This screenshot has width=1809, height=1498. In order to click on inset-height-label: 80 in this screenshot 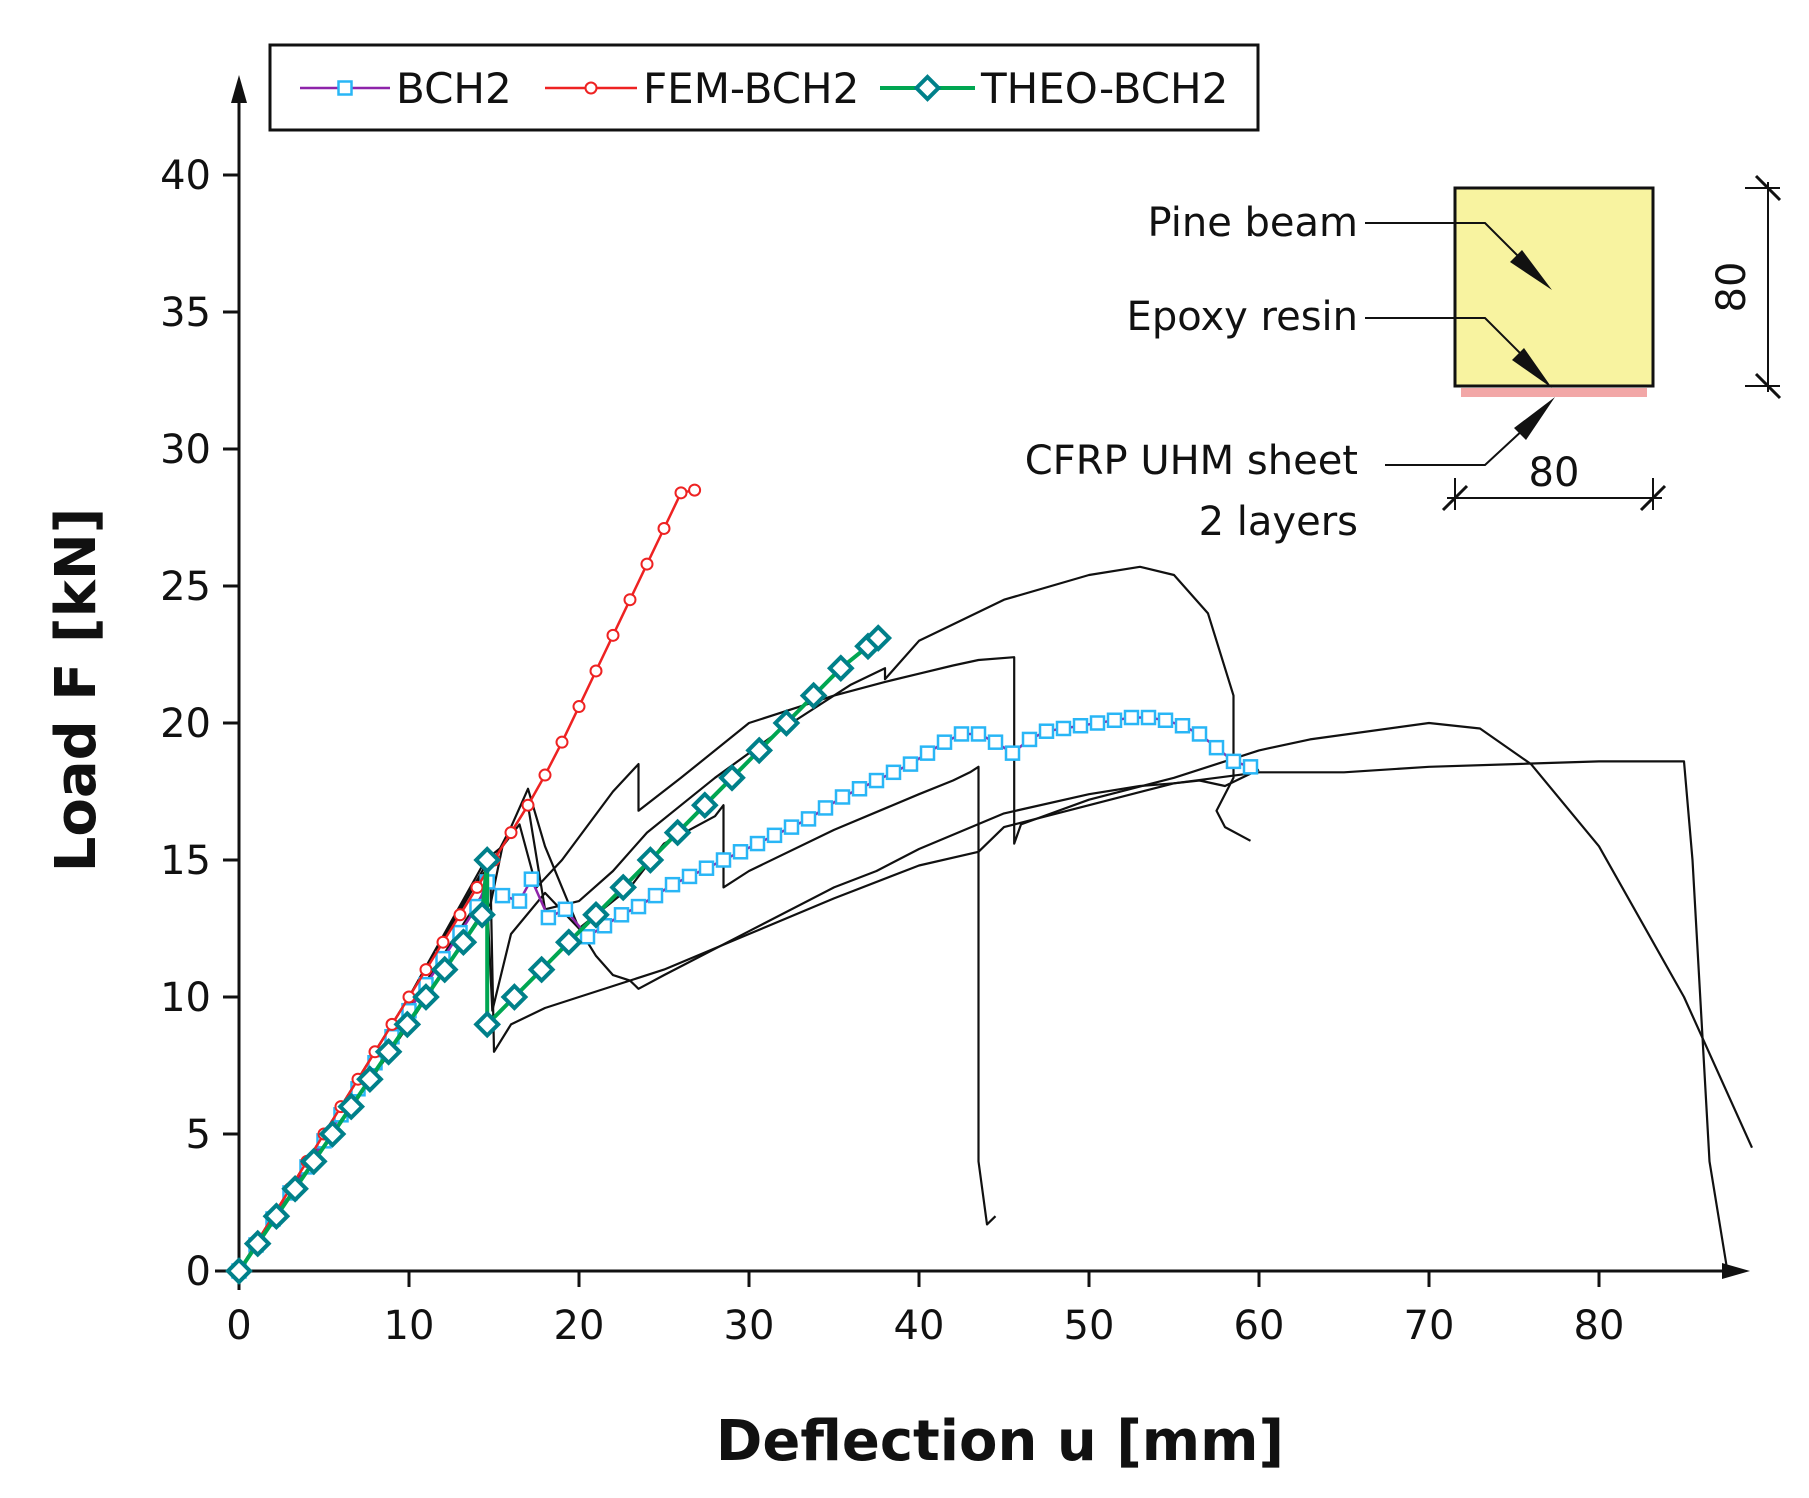, I will do `click(1732, 287)`.